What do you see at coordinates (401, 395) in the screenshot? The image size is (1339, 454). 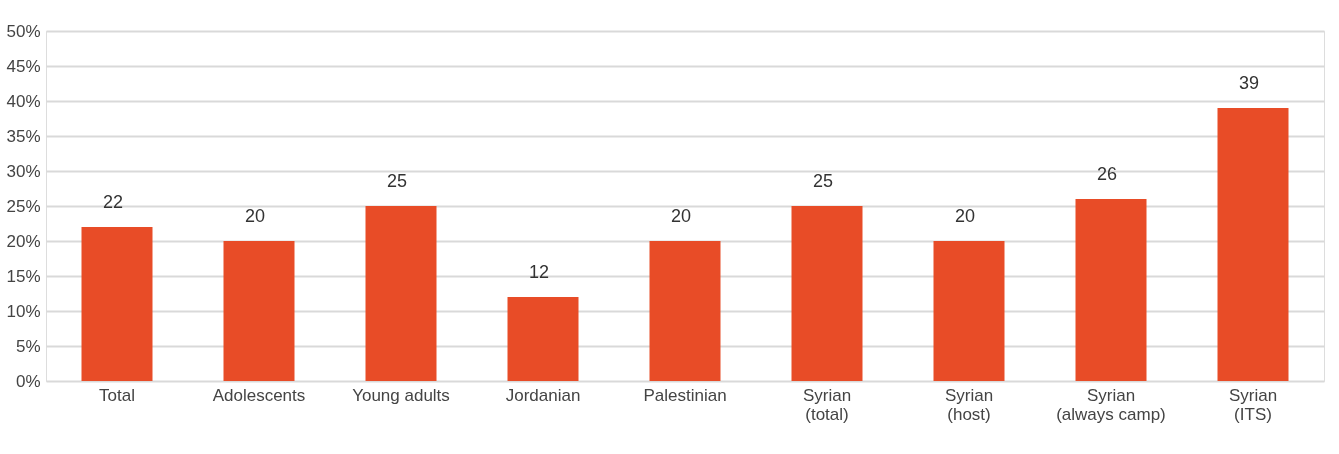 I see `x-tick-label: Young adults` at bounding box center [401, 395].